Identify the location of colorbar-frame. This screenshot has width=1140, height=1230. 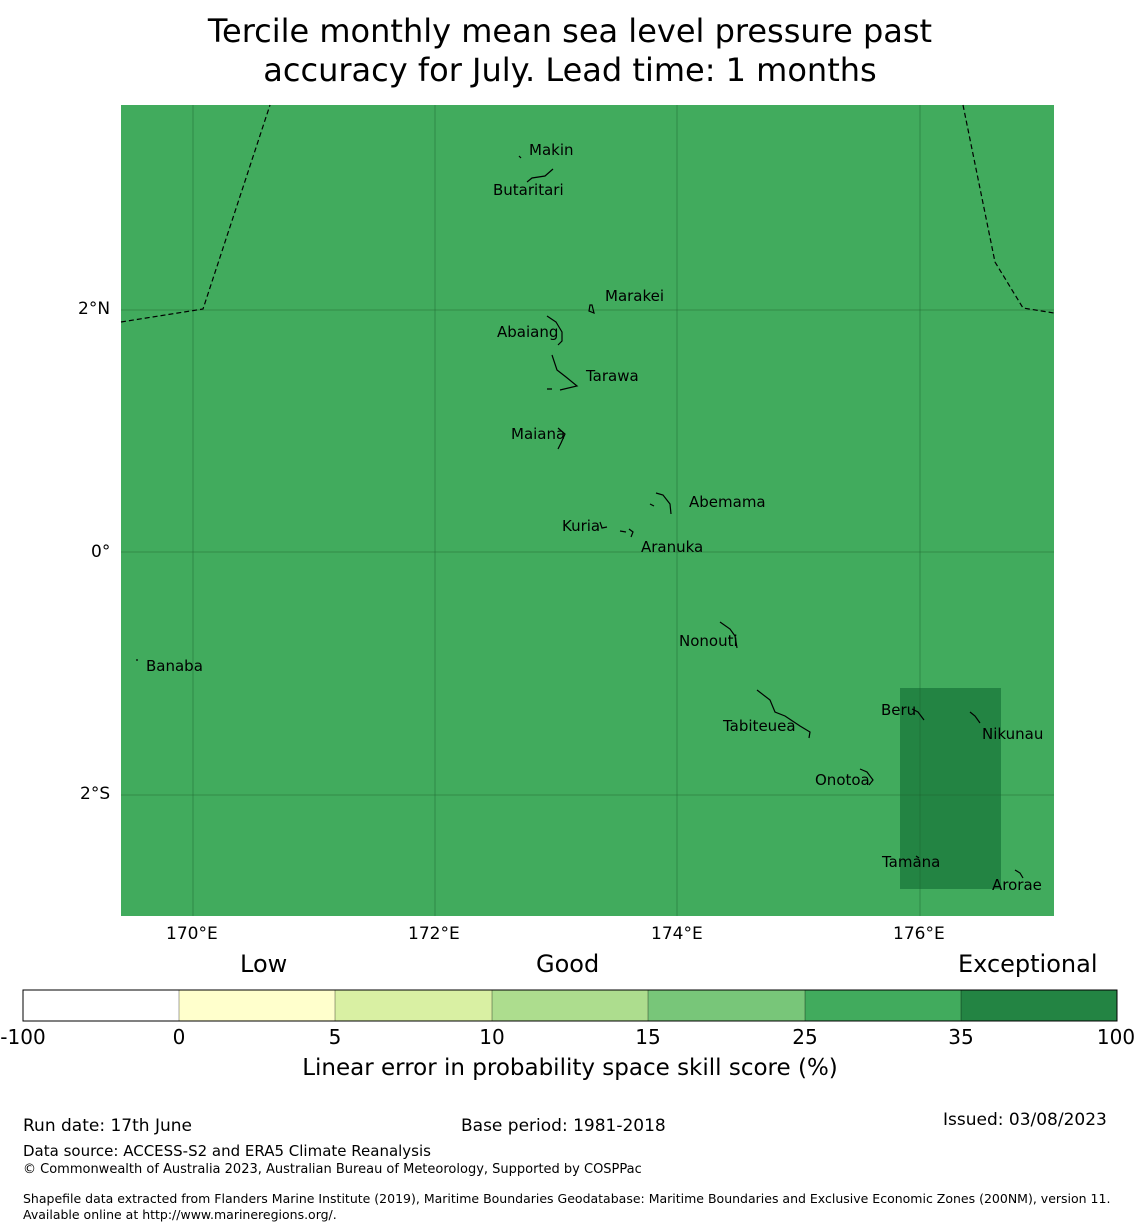
(570, 1005).